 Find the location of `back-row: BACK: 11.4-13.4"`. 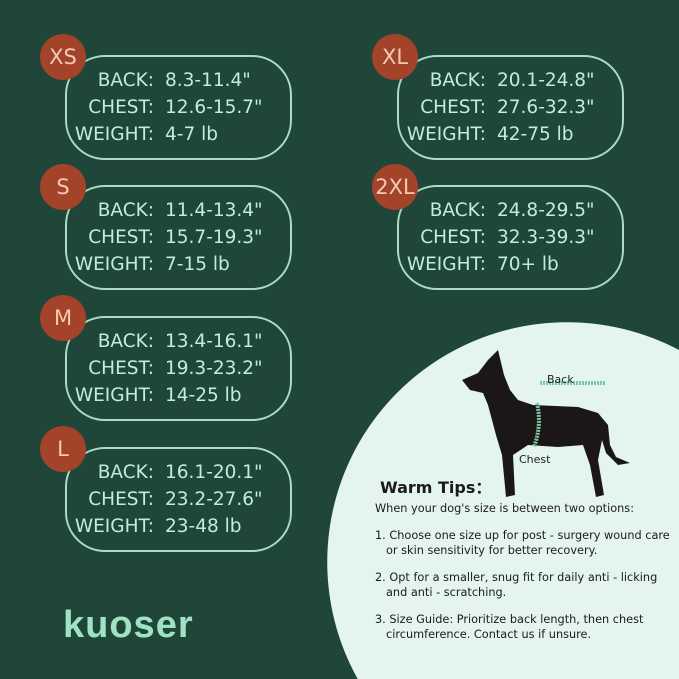

back-row: BACK: 11.4-13.4" is located at coordinates (178, 213).